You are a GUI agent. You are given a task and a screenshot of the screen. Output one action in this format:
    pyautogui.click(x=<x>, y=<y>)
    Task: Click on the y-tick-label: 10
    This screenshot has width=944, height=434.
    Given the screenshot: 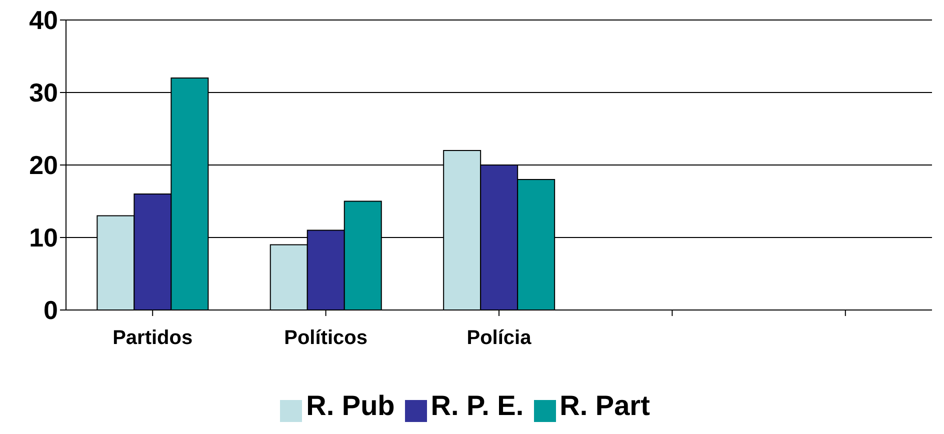 What is the action you would take?
    pyautogui.click(x=43, y=237)
    